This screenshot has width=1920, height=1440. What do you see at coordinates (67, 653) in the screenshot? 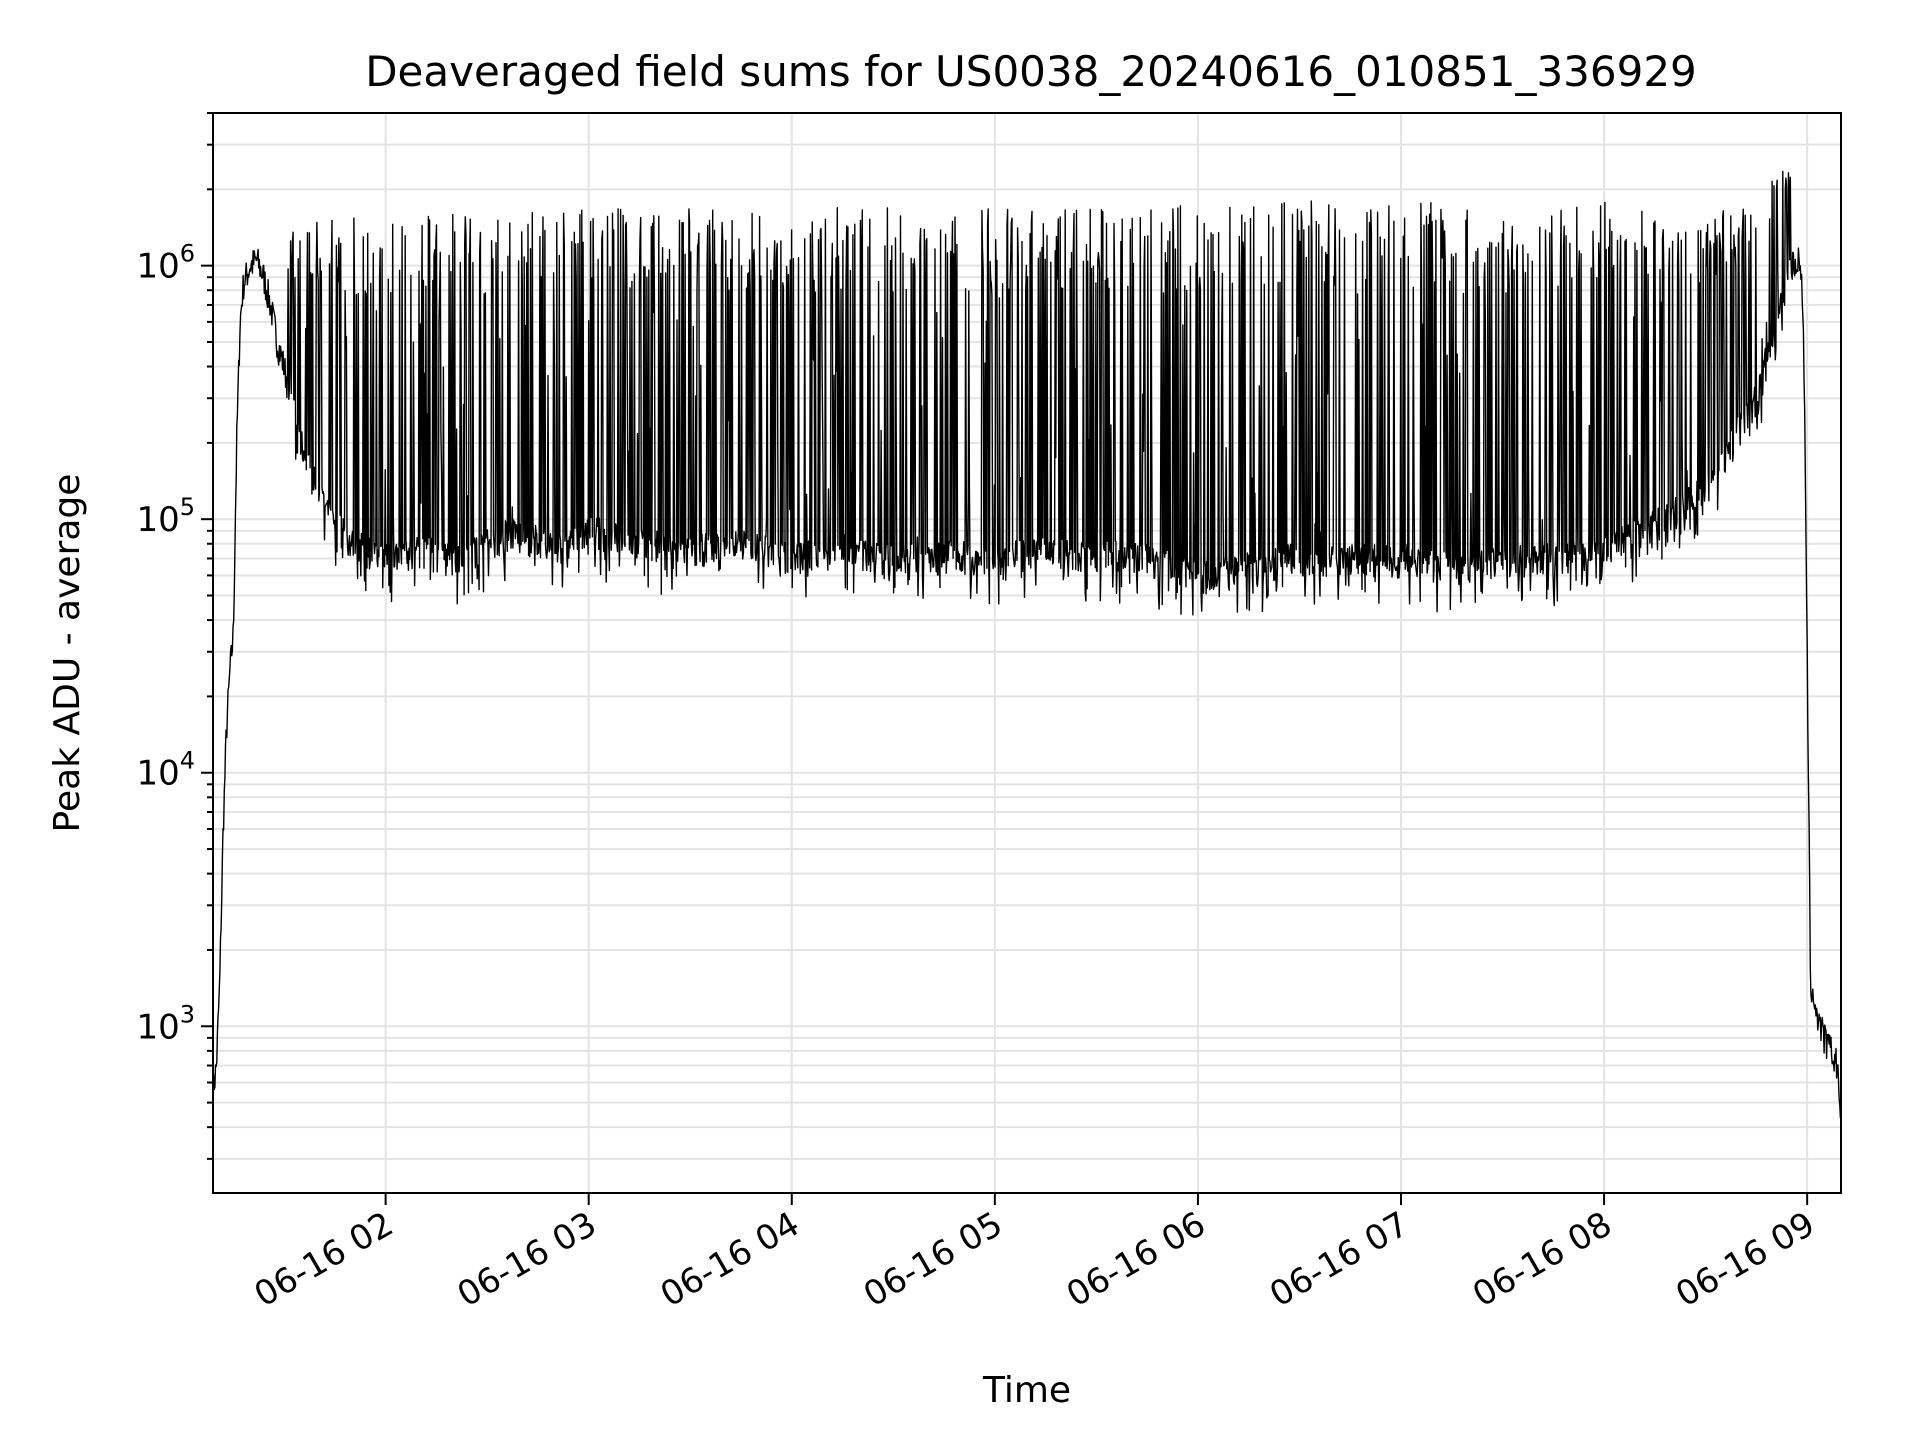
I see `y-axis-label: Peak ADU - average` at bounding box center [67, 653].